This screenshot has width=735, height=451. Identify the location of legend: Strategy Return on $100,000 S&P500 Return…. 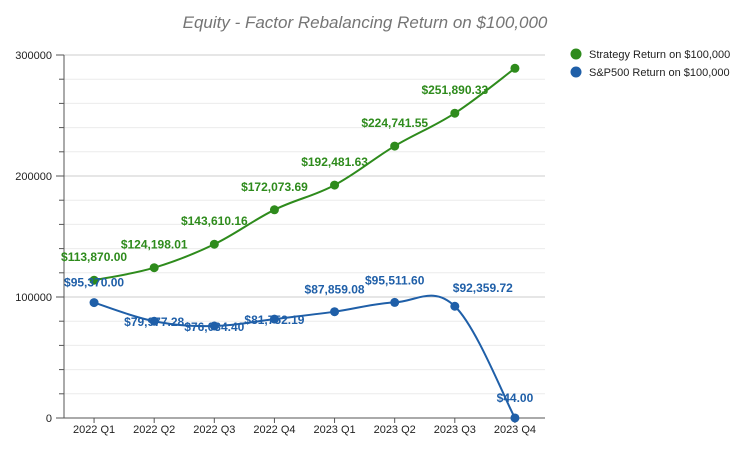
(650, 63).